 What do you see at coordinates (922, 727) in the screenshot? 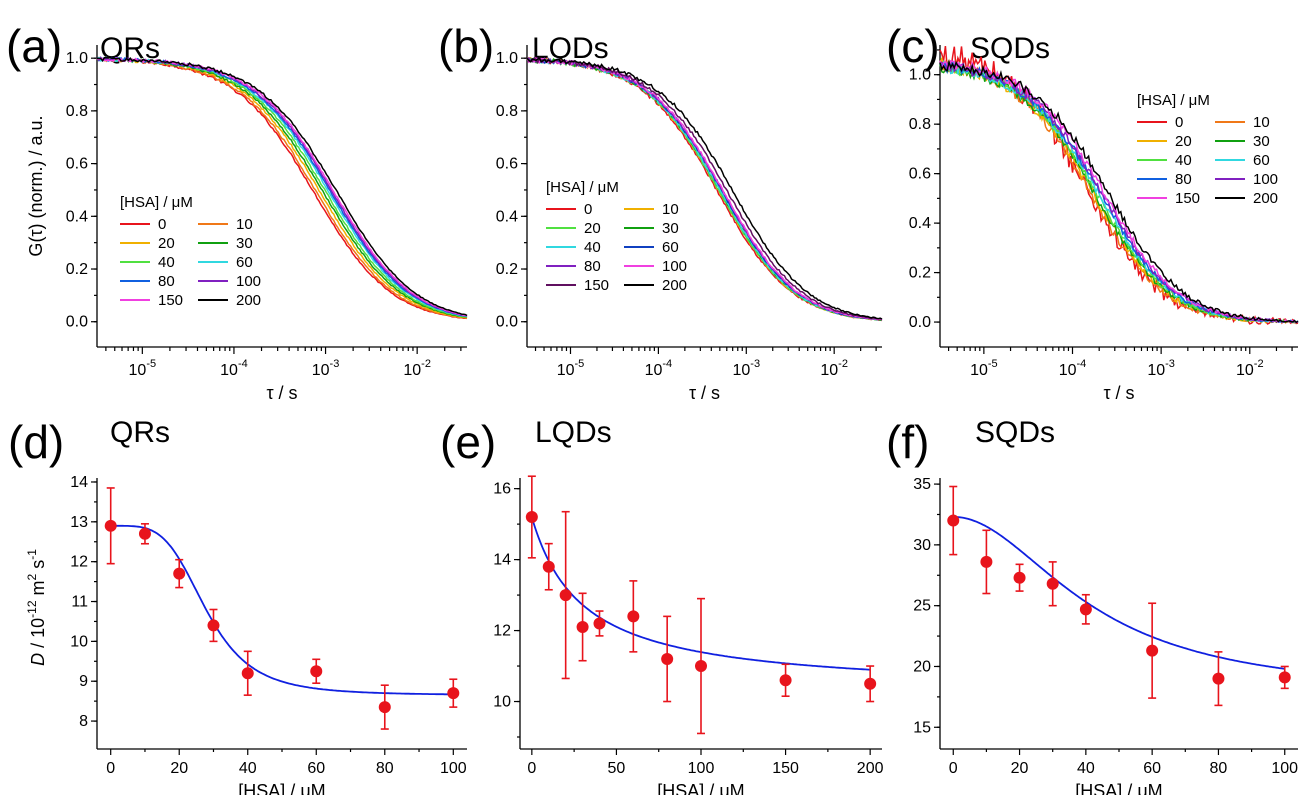
I see `y-tick-label: 15` at bounding box center [922, 727].